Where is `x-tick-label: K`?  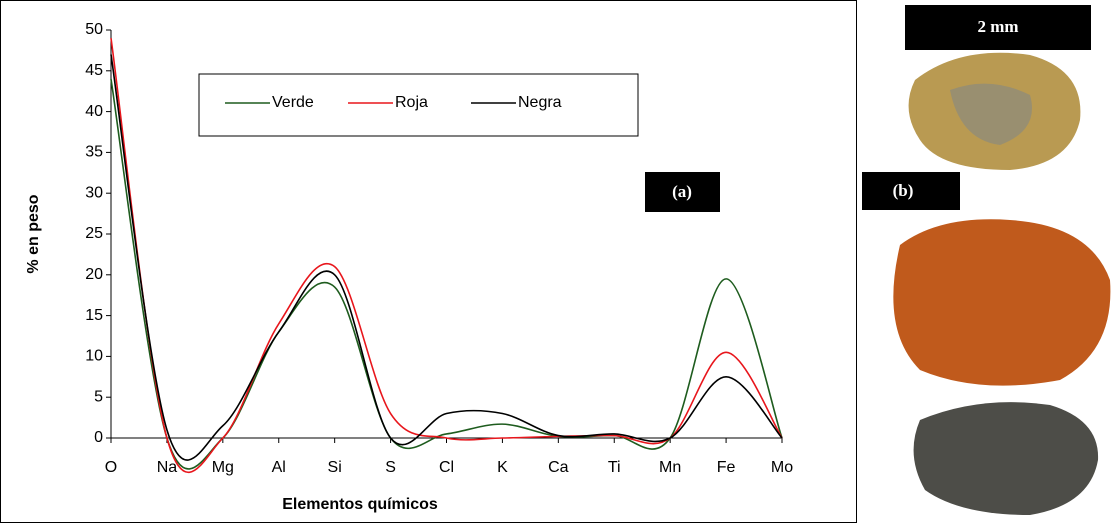 x-tick-label: K is located at coordinates (502, 467).